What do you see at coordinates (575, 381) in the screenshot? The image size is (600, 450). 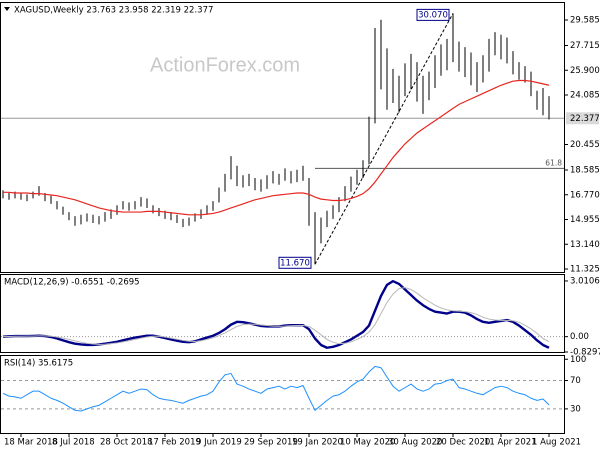 I see `y-tick-label: 70` at bounding box center [575, 381].